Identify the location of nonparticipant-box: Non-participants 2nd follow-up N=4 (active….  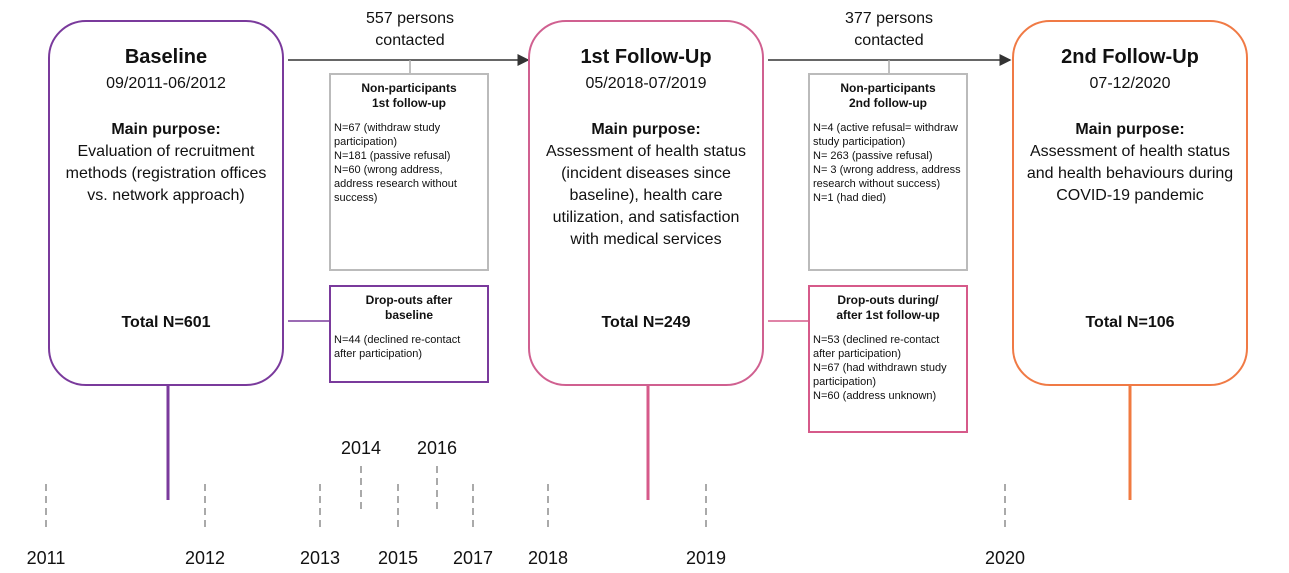
(888, 172).